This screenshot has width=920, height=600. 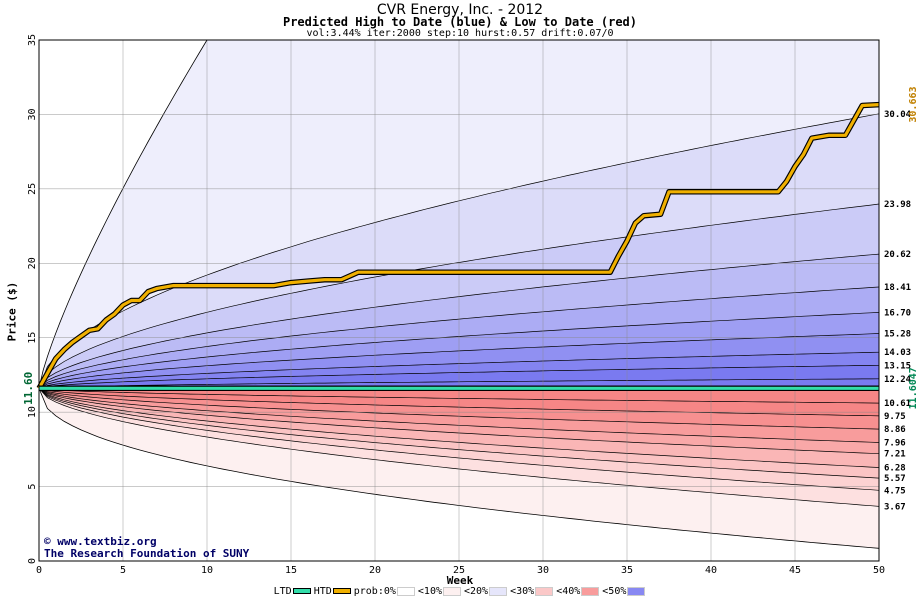 What do you see at coordinates (898, 115) in the screenshot?
I see `band-level-label: 30.04` at bounding box center [898, 115].